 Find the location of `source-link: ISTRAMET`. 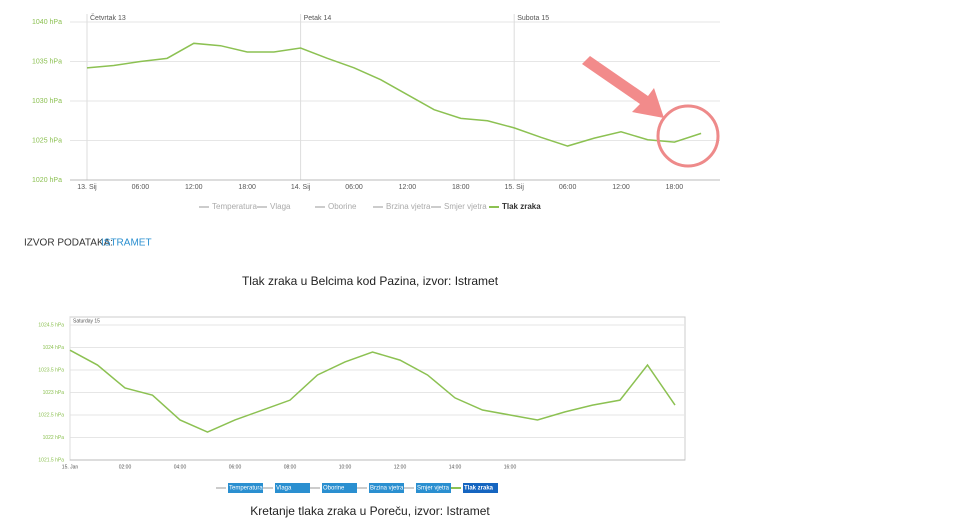

source-link: ISTRAMET is located at coordinates (126, 243).